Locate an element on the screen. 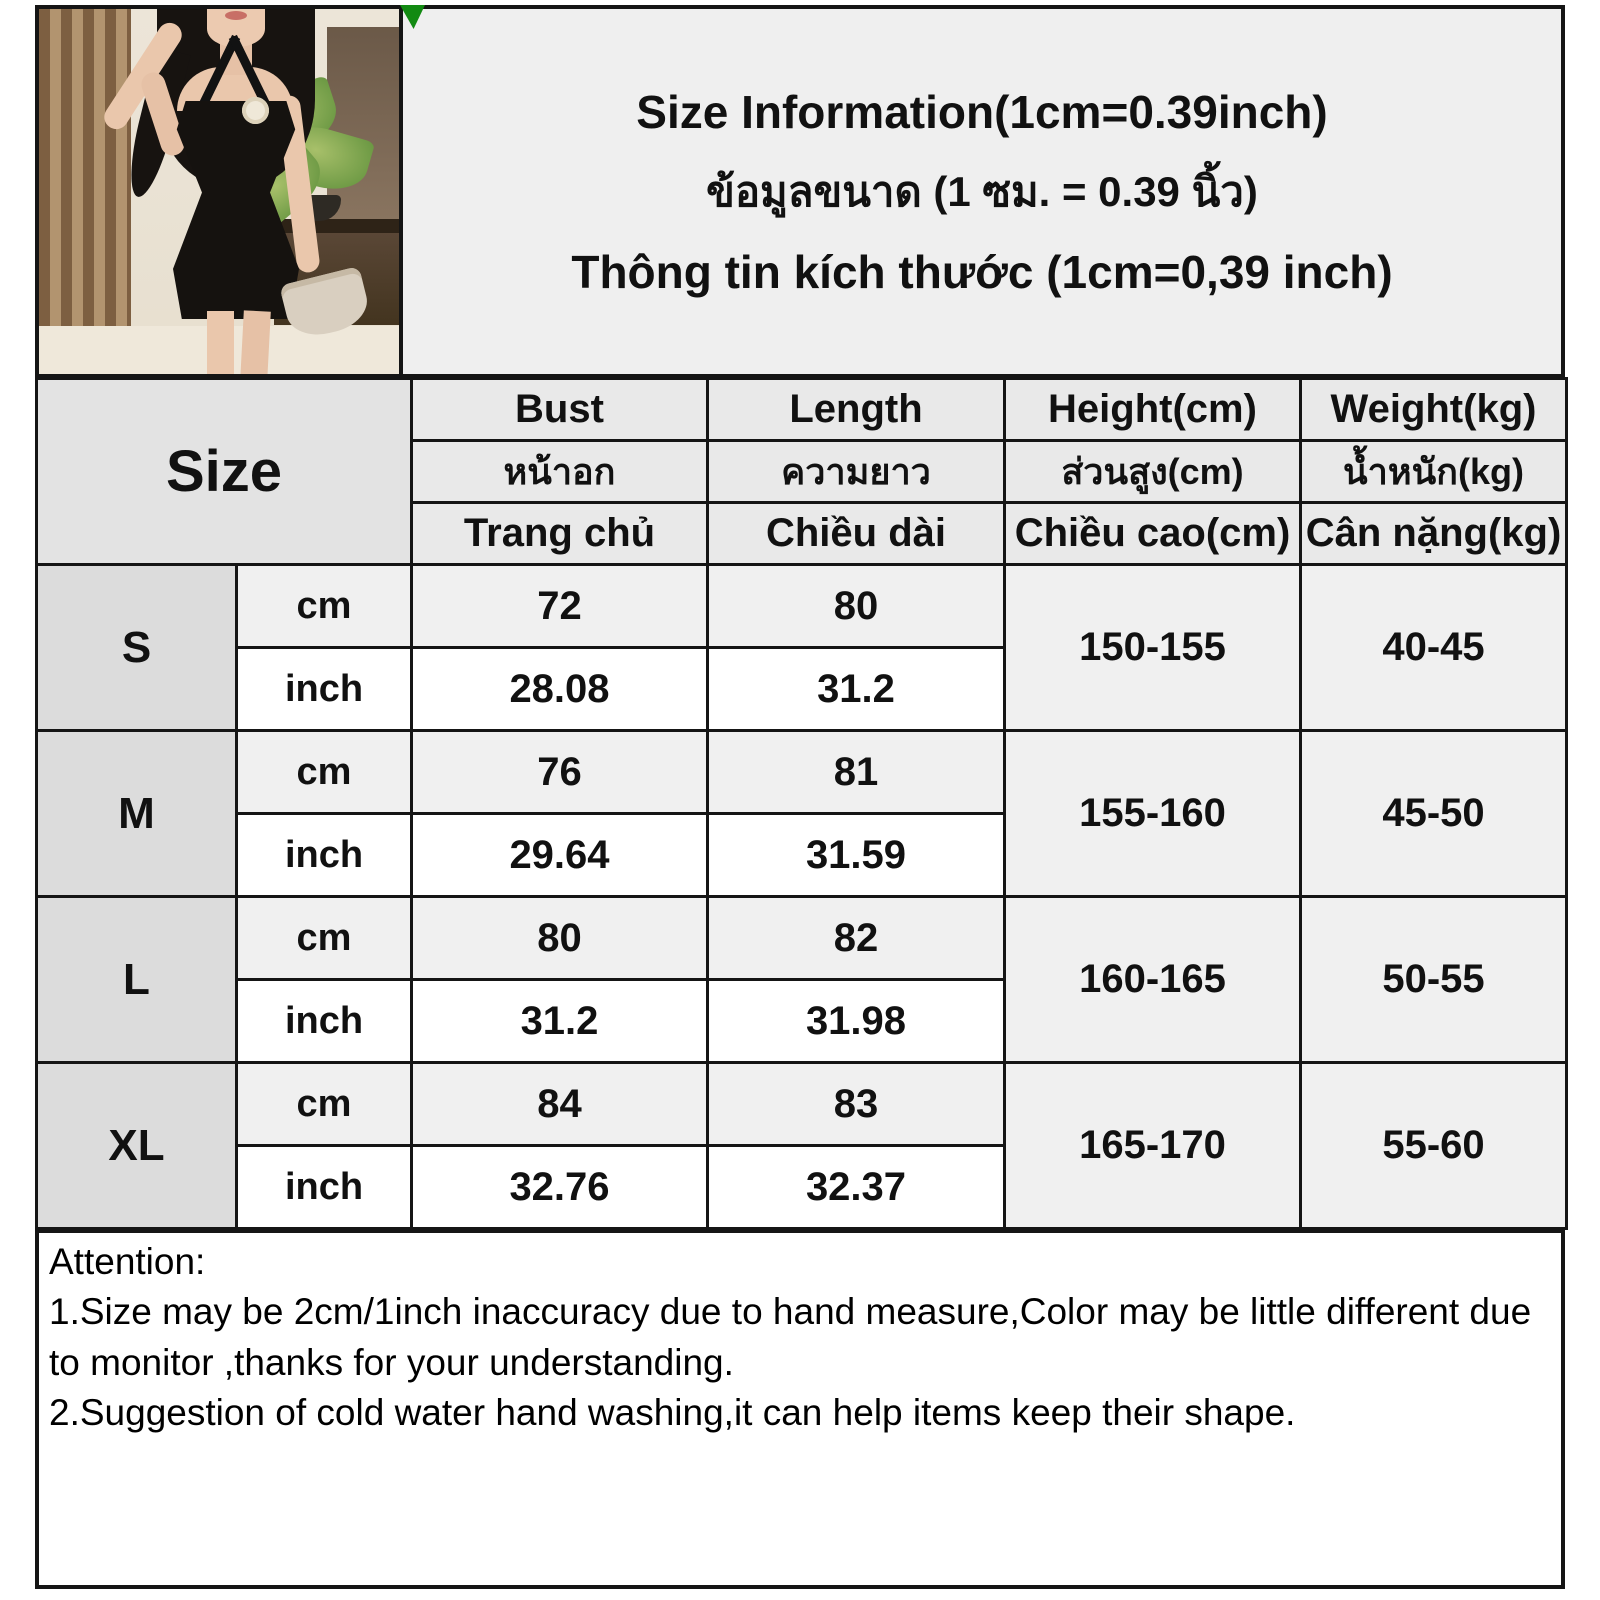 Image resolution: width=1600 pixels, height=1600 pixels. table-row-xl-inch: inch 32.76 32.37 is located at coordinates (802, 1187).